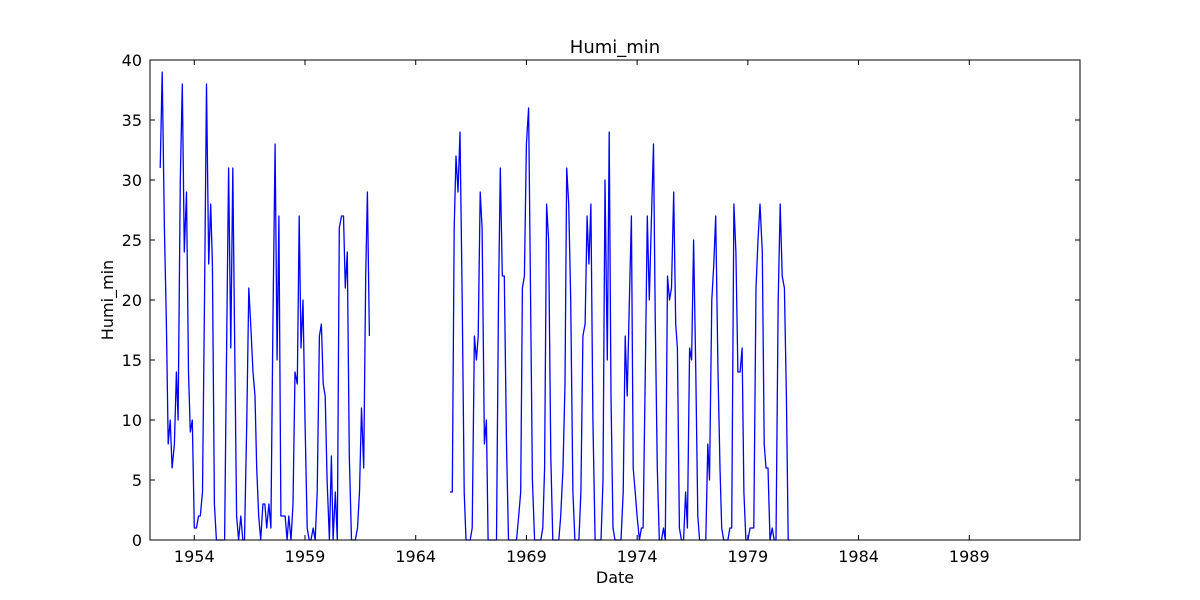 The image size is (1200, 600). Describe the element at coordinates (265, 306) in the screenshot. I see `series-line-segment` at that location.